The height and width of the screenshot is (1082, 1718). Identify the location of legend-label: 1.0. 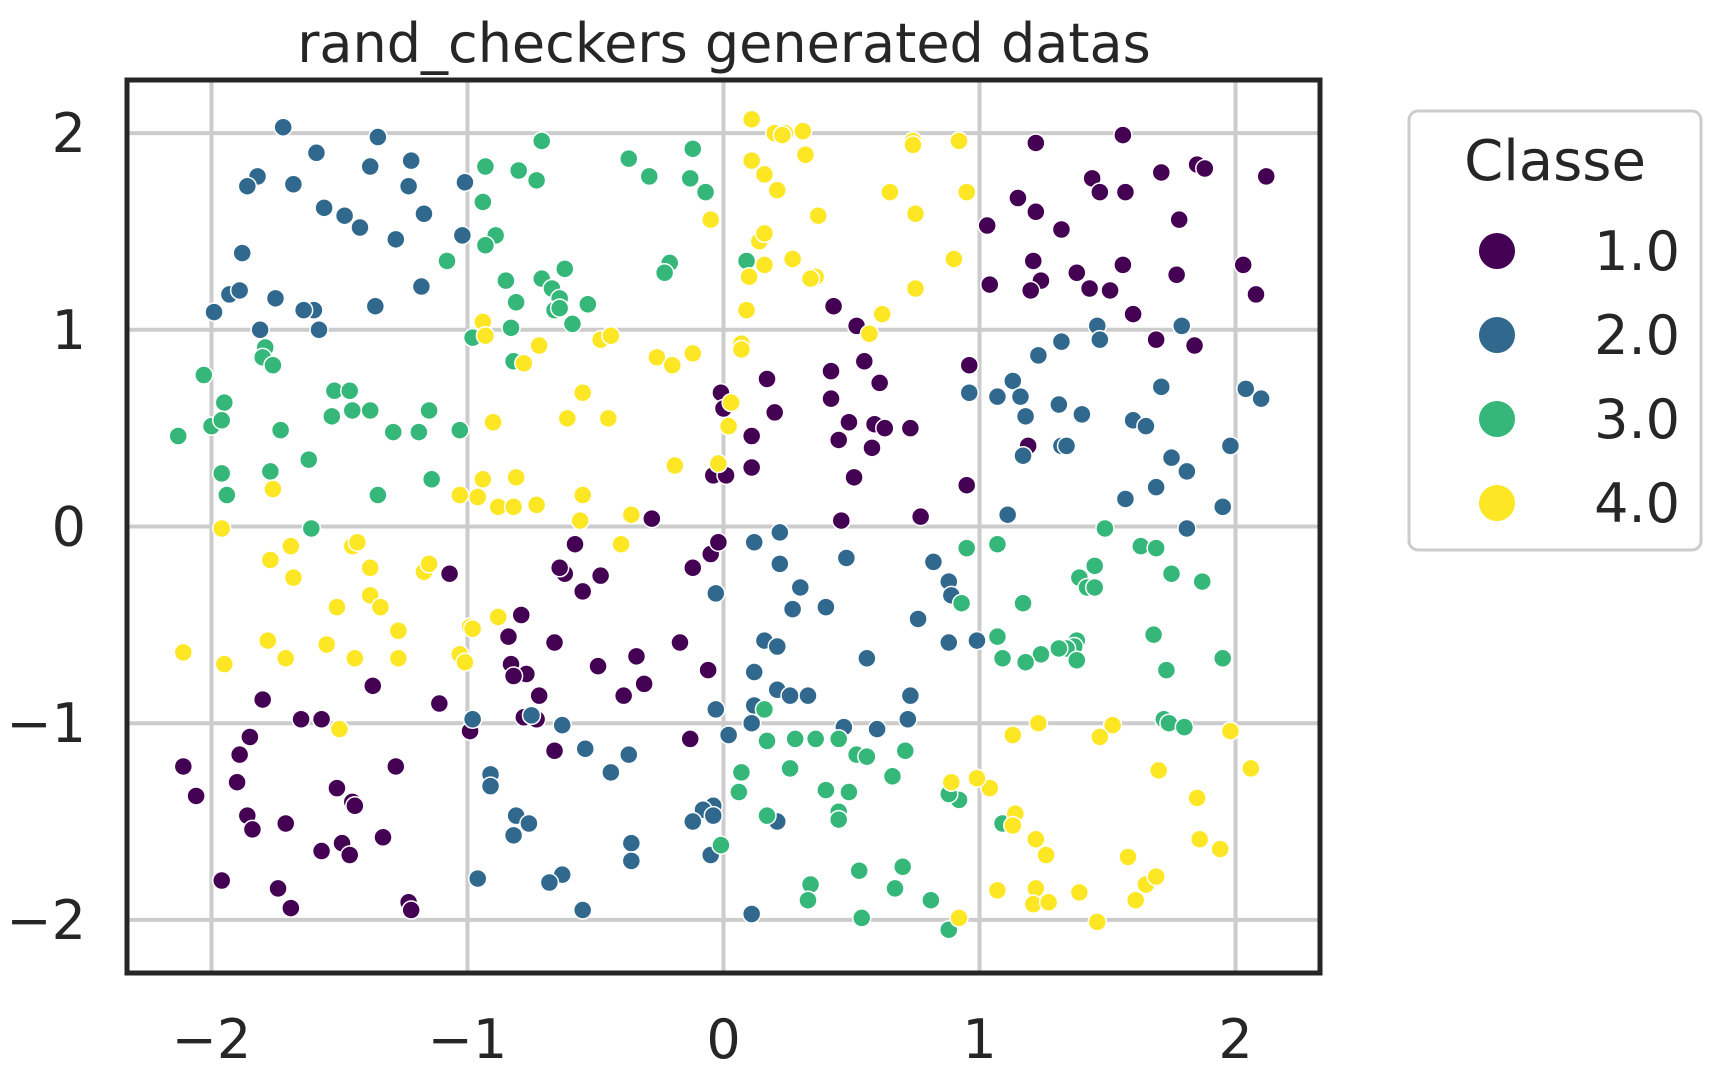
(1637, 251).